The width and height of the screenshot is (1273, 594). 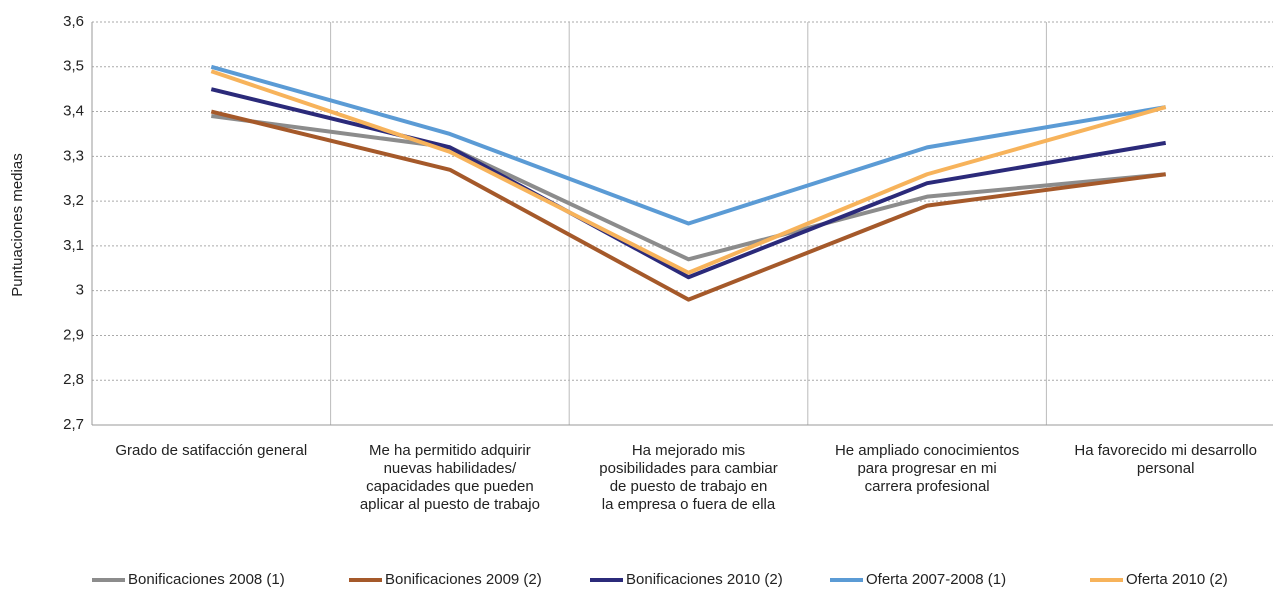 What do you see at coordinates (211, 450) in the screenshot?
I see `x-tick-label: Grado de satifacción general` at bounding box center [211, 450].